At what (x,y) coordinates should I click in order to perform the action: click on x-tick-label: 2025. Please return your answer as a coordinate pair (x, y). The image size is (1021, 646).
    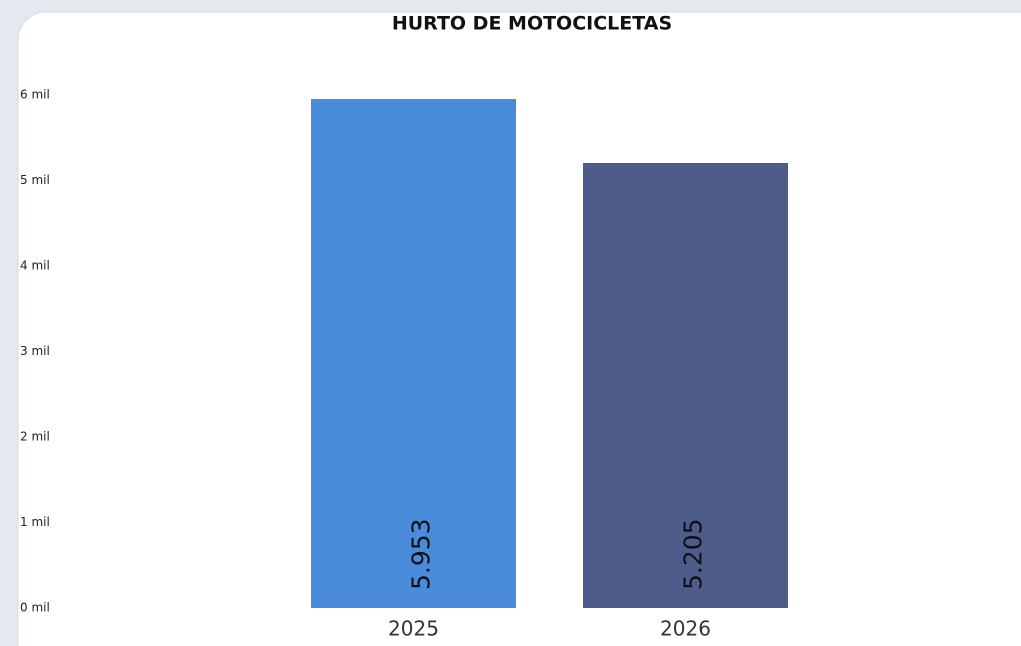
    Looking at the image, I should click on (413, 629).